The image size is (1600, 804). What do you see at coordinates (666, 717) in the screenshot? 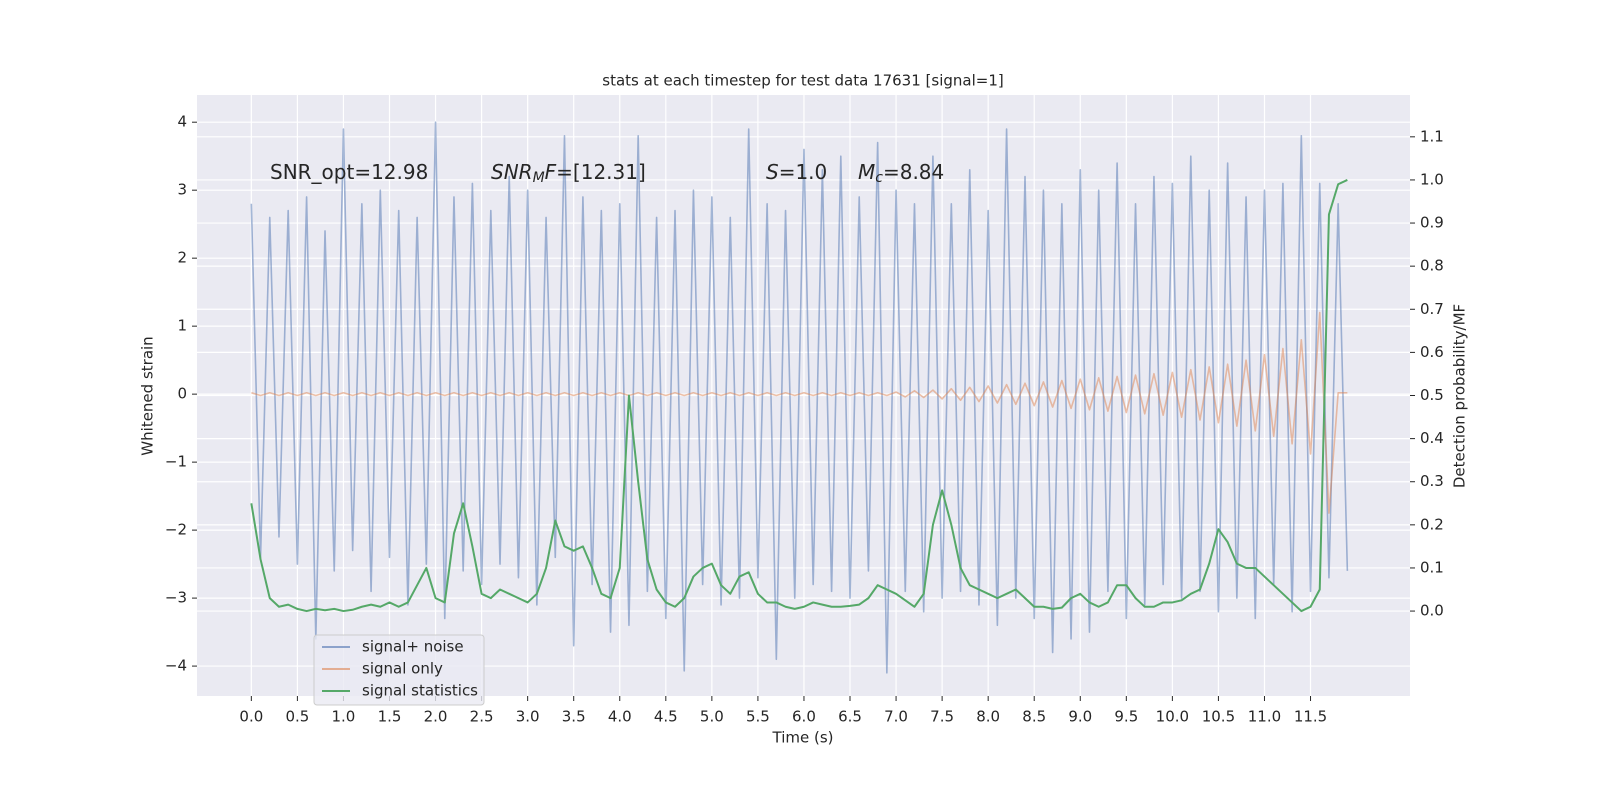
I see `x-tick-label: 4.5` at bounding box center [666, 717].